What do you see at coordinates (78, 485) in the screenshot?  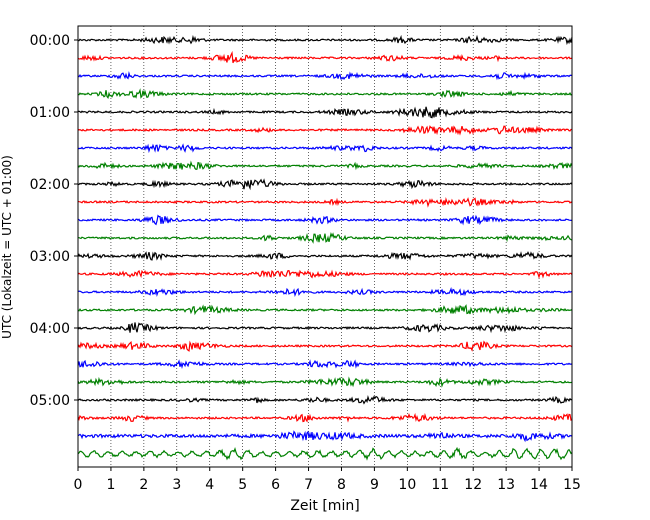 I see `x-tick-label: 0` at bounding box center [78, 485].